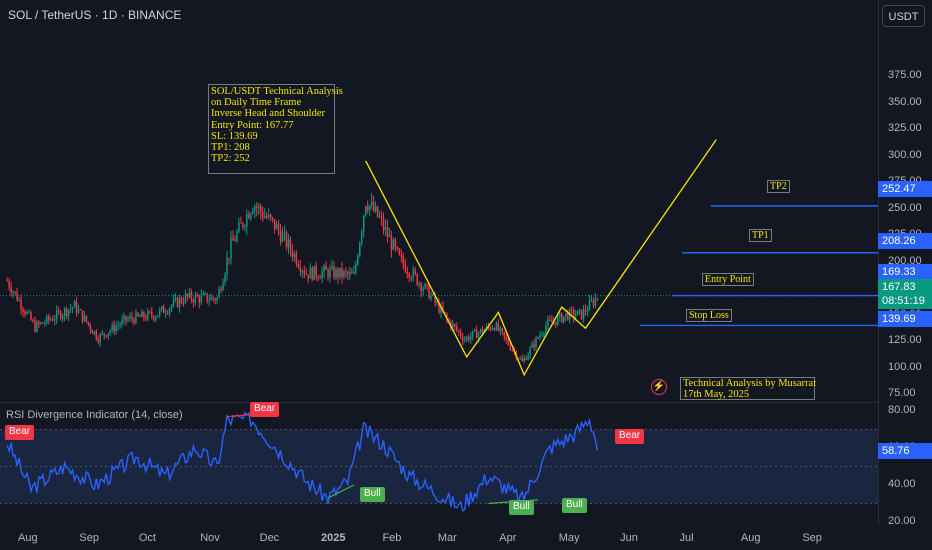  Describe the element at coordinates (89, 538) in the screenshot. I see `time-tick-label: Sep` at that location.